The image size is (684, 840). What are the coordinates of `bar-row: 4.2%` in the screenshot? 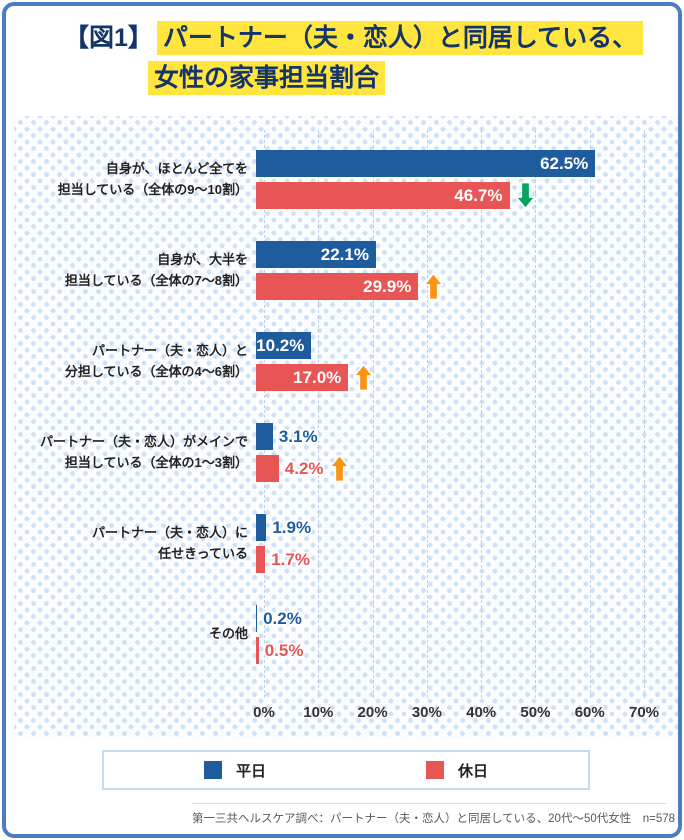 It's located at (446, 468).